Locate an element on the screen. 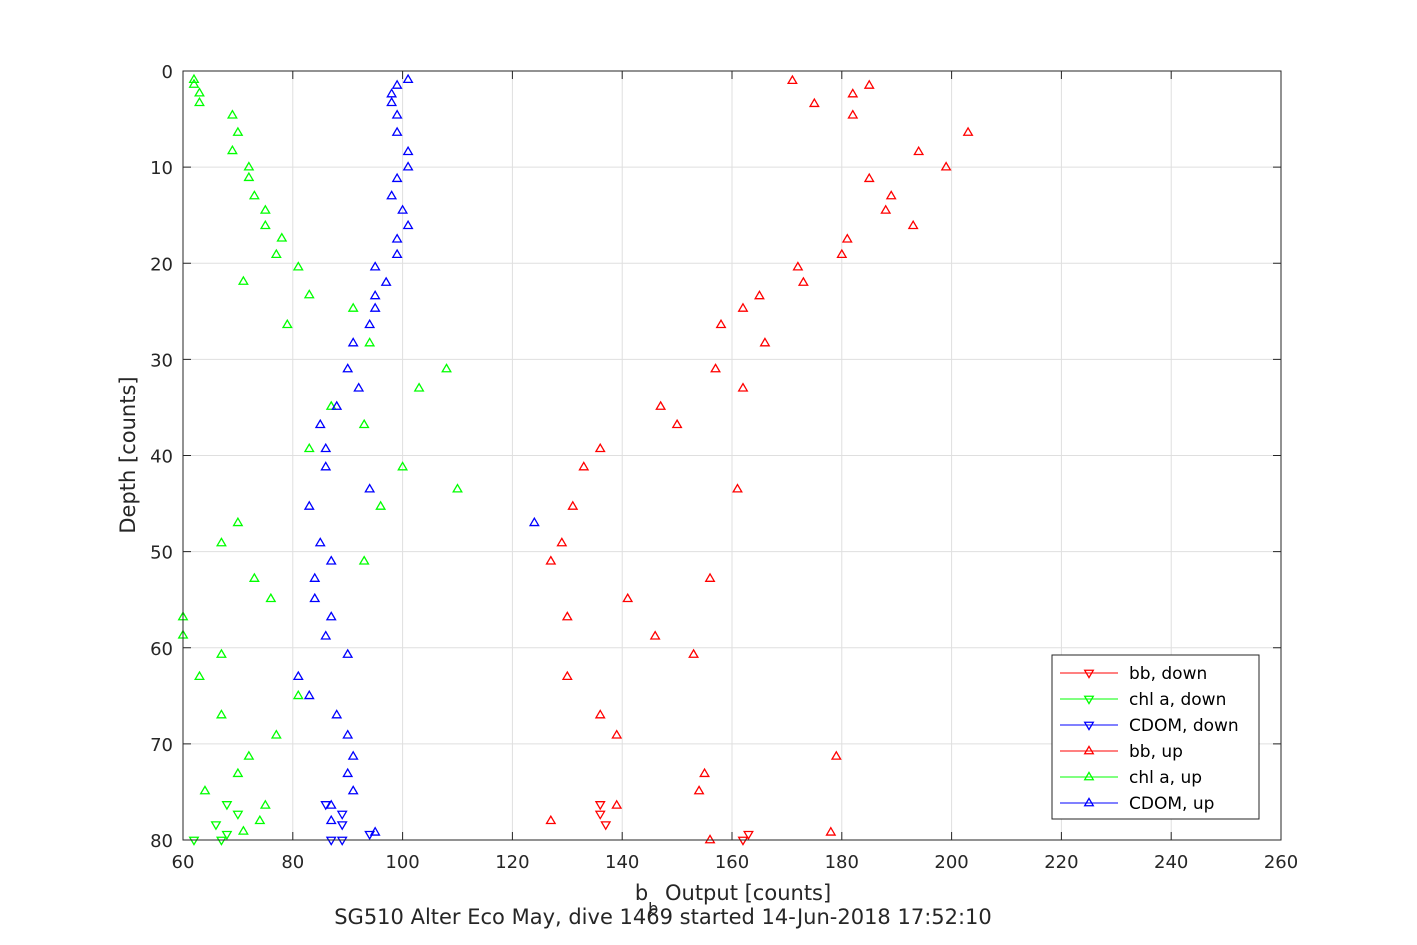  legend-label: chl a, down is located at coordinates (1177, 700).